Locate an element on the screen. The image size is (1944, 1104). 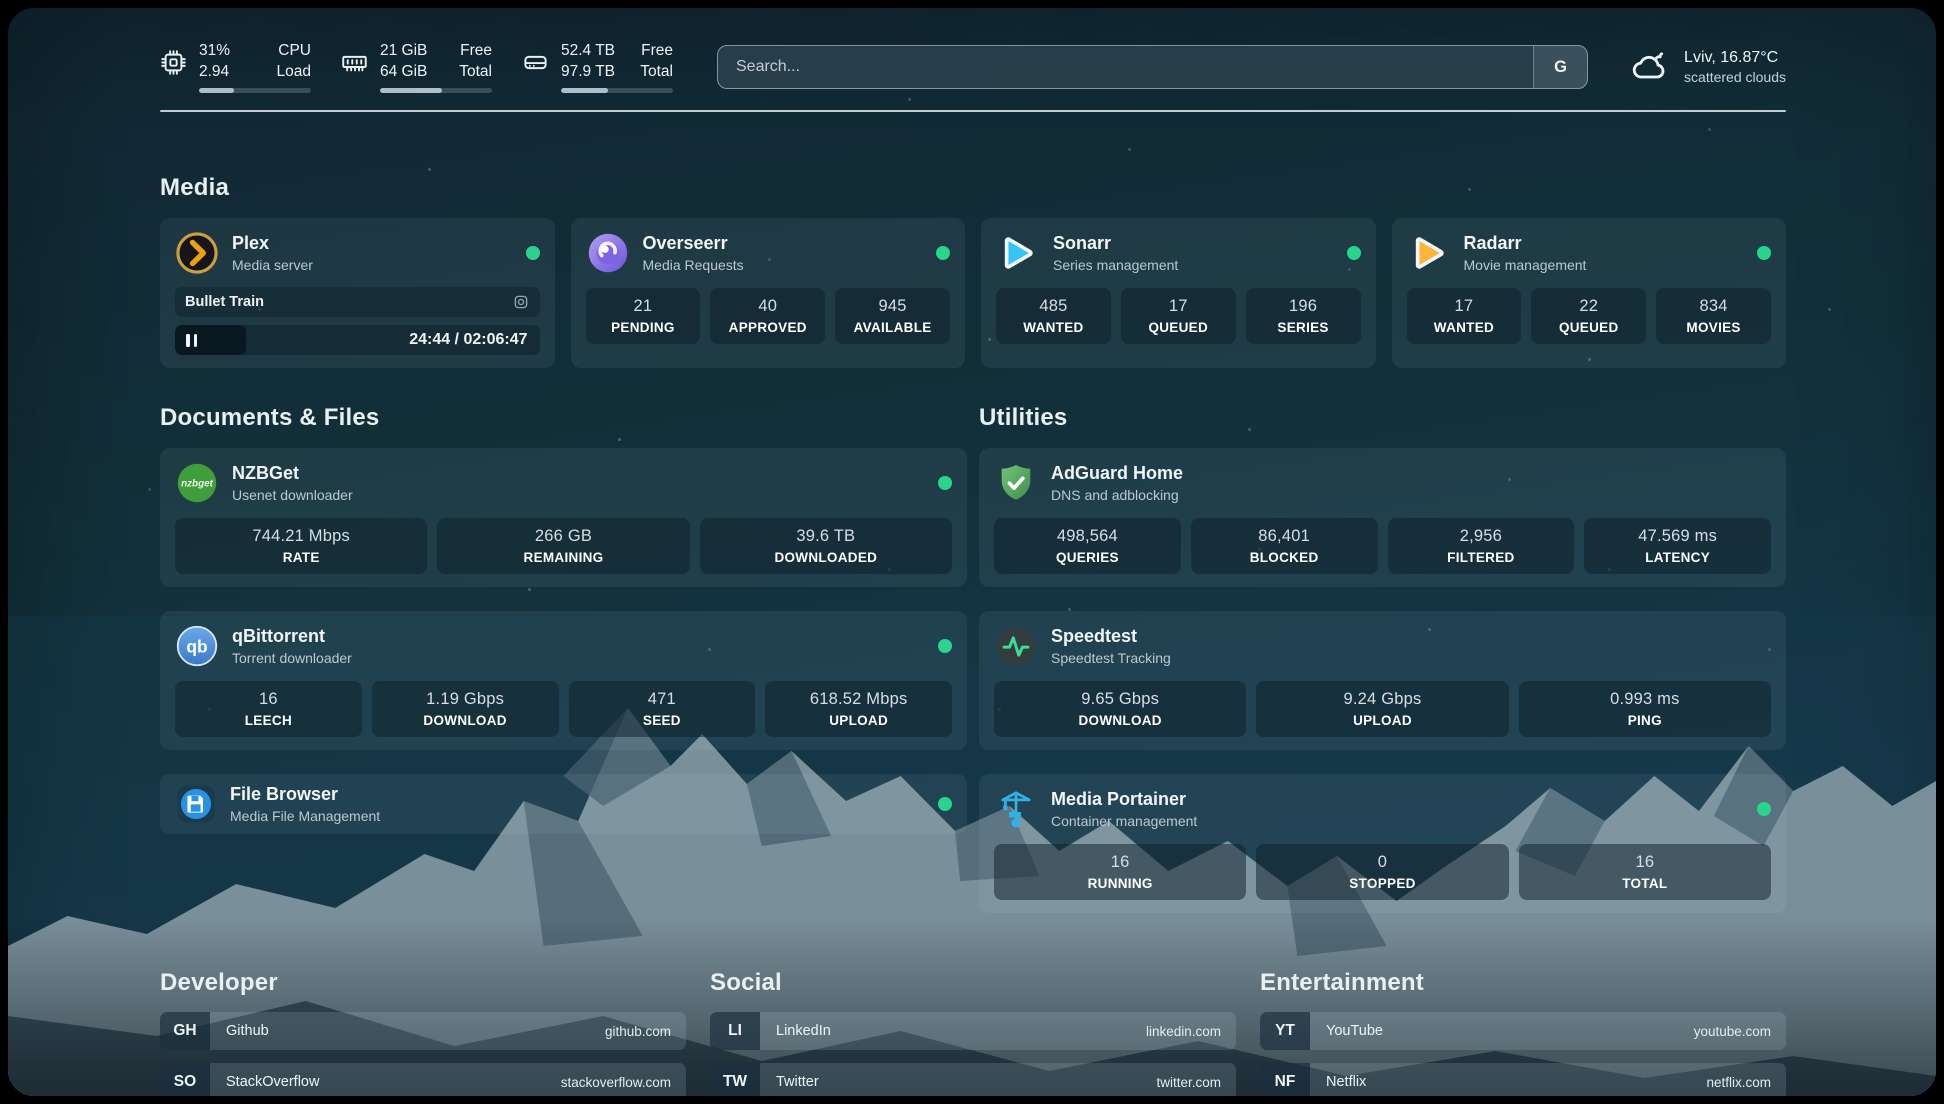
stat-label: STOPPED is located at coordinates (1382, 883).